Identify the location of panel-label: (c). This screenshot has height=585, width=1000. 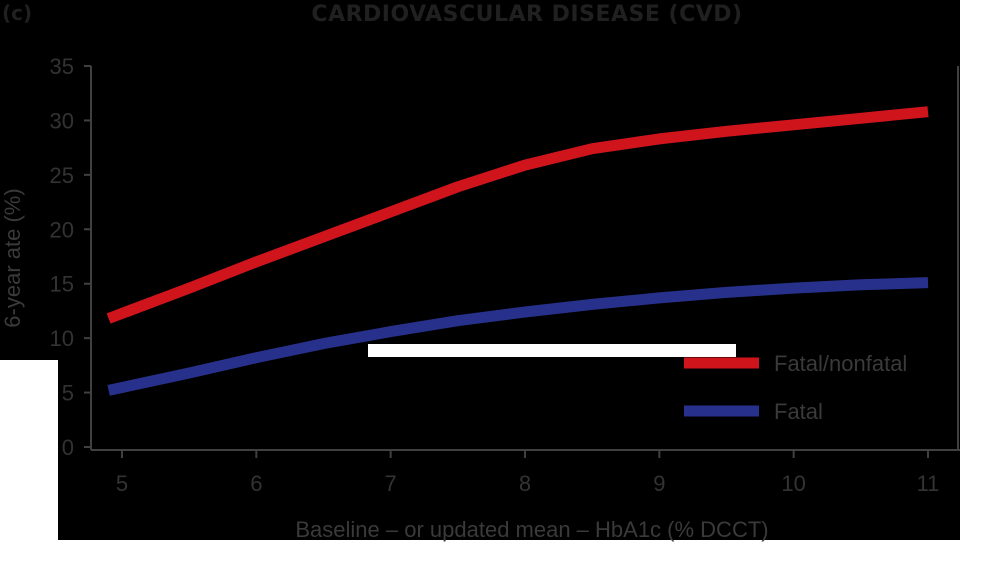
(17, 13).